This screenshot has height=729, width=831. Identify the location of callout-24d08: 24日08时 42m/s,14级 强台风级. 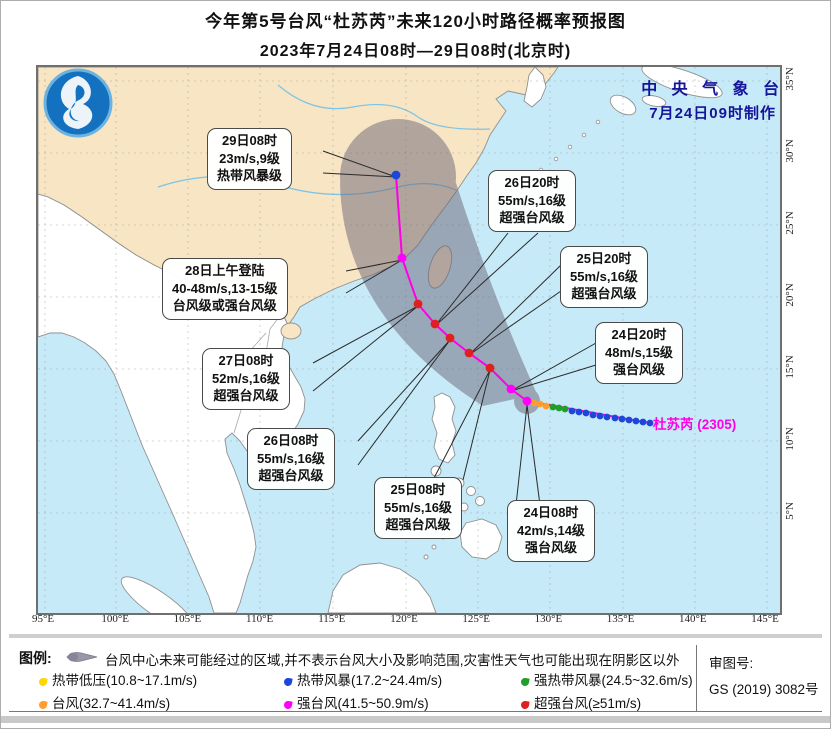
(551, 531).